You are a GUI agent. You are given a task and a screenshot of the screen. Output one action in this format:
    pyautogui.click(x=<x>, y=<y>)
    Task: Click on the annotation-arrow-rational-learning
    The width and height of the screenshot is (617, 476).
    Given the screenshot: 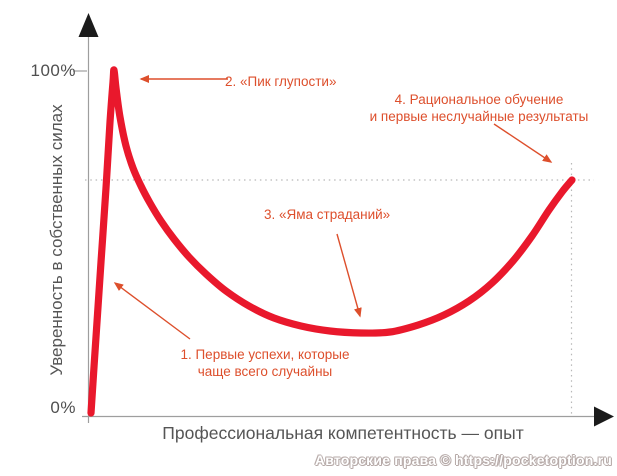 What is the action you would take?
    pyautogui.click(x=523, y=143)
    